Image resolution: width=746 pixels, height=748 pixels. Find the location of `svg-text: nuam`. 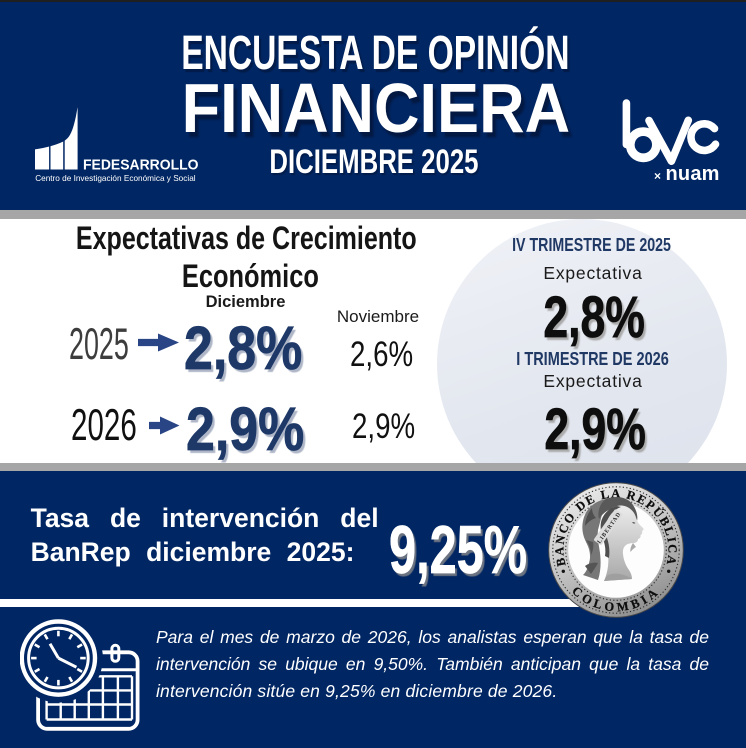

svg-text: nuam is located at coordinates (693, 174).